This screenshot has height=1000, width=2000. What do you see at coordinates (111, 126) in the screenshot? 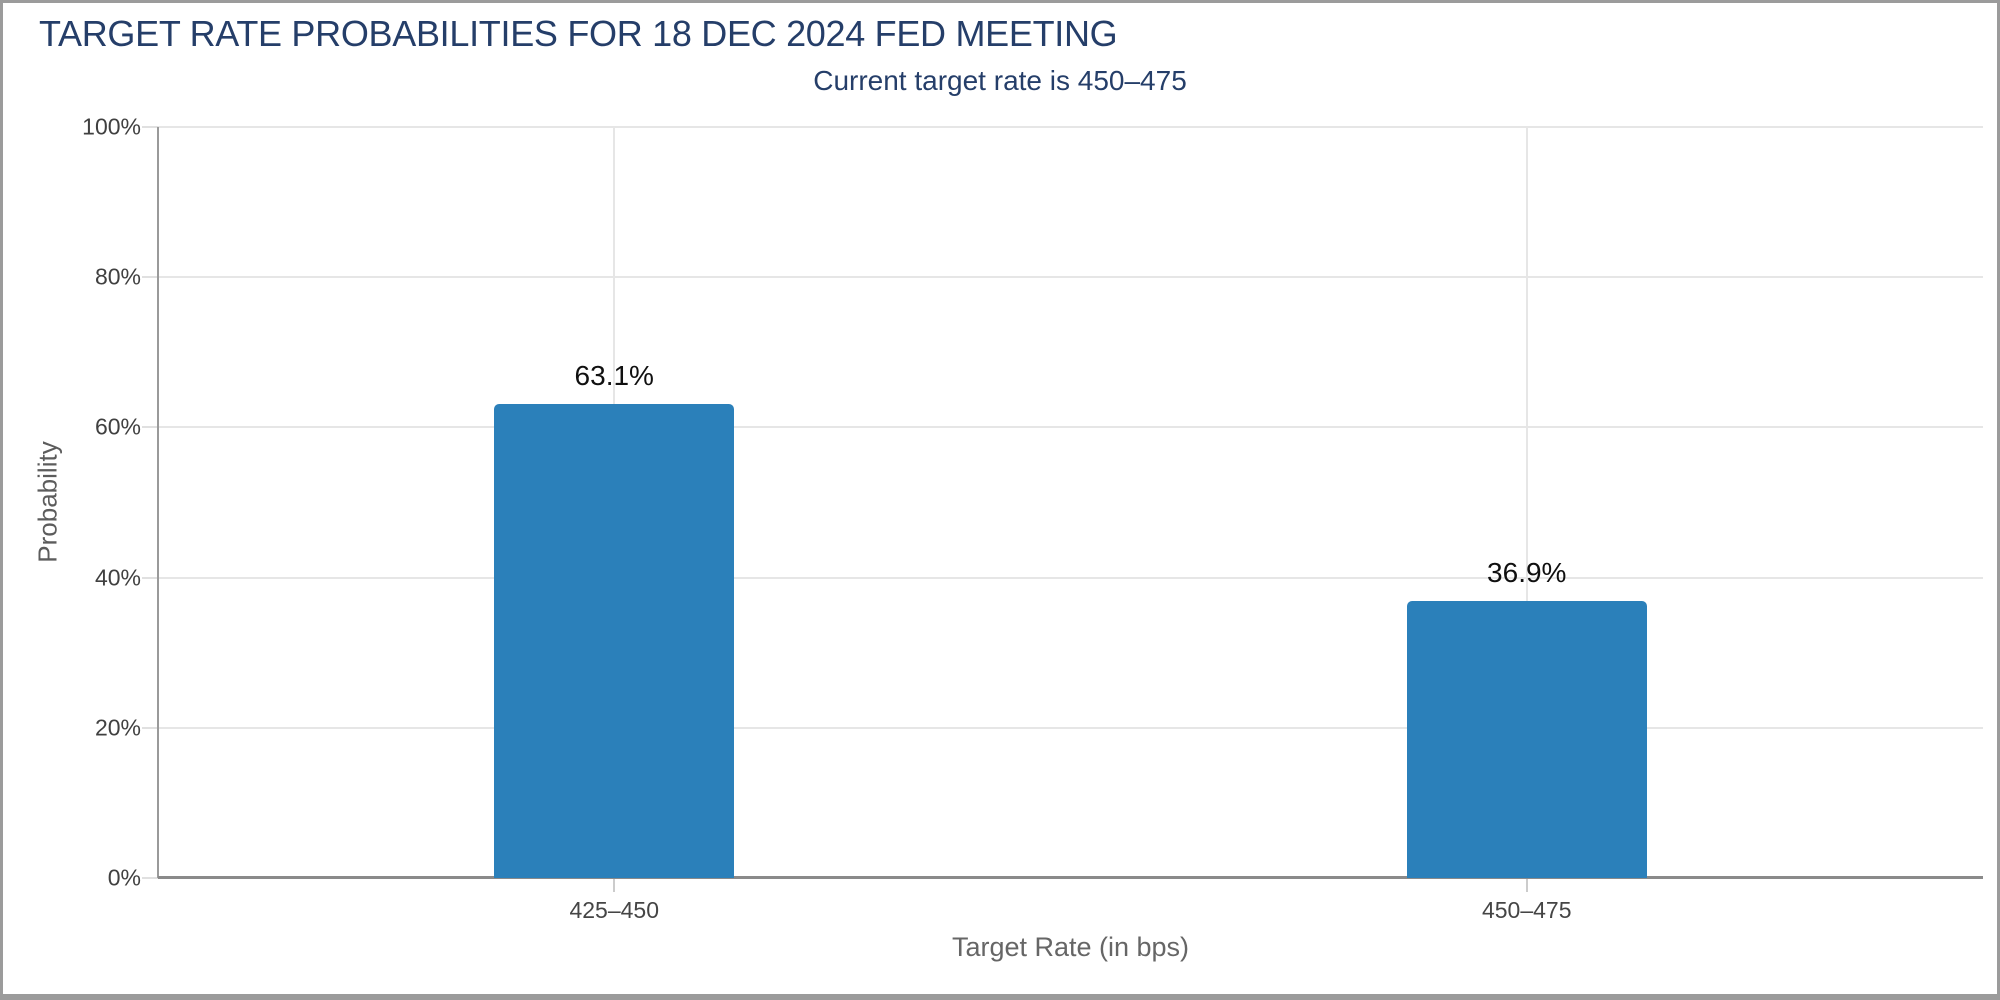
I see `y-tick-label: 100%` at bounding box center [111, 126].